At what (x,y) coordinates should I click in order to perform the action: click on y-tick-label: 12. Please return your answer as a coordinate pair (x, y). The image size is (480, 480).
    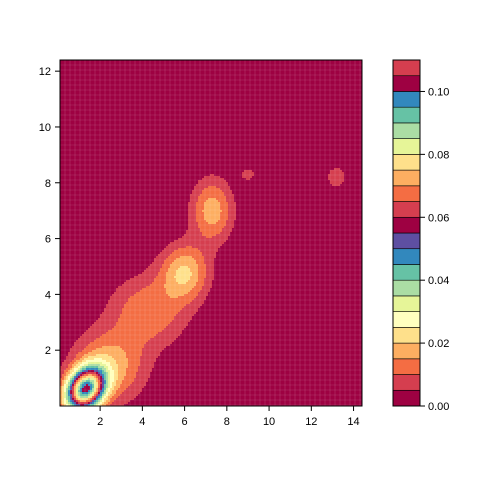
    Looking at the image, I should click on (45, 72).